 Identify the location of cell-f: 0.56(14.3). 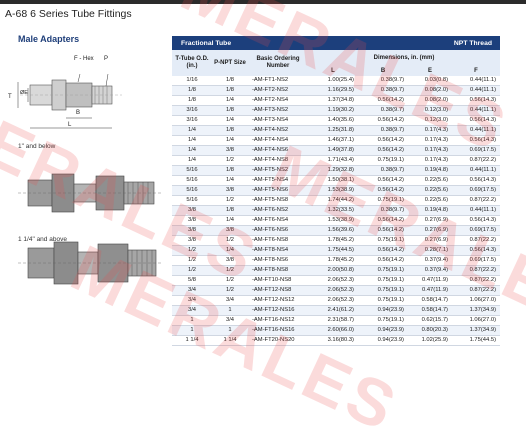
(476, 180).